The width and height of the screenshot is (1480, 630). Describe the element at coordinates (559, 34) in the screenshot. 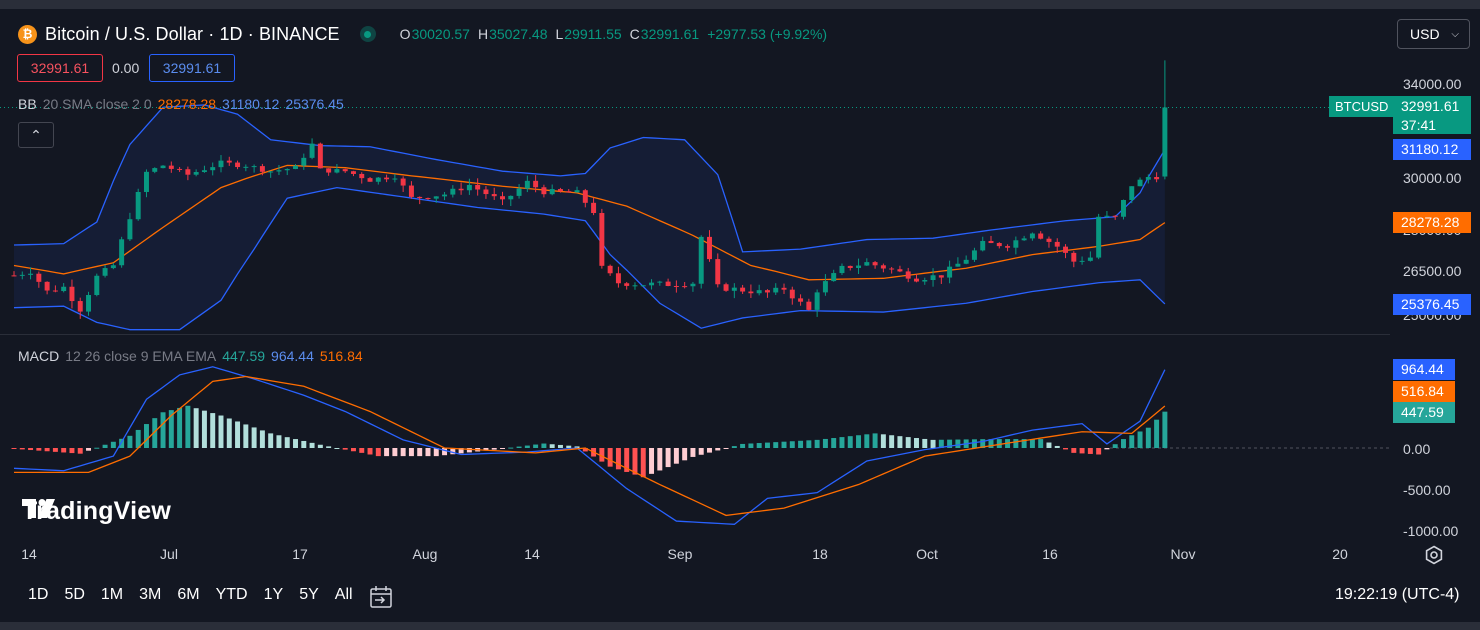

I see `low-label: L` at that location.